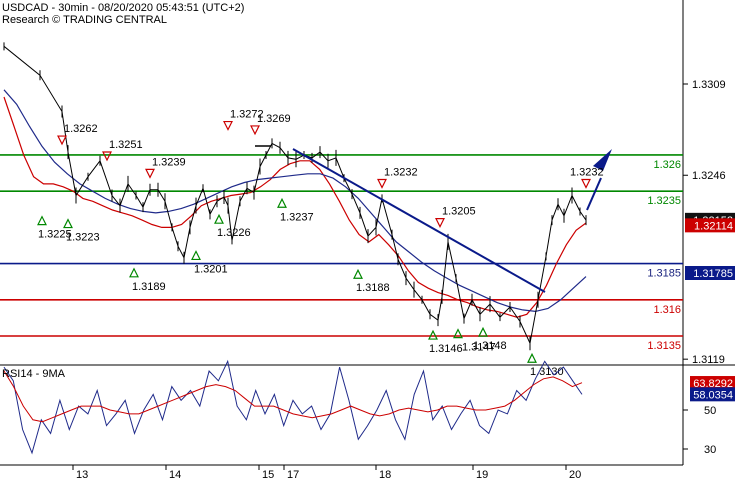 This screenshot has width=735, height=485. Describe the element at coordinates (667, 165) in the screenshot. I see `level-label-1-326: 1.326` at that location.